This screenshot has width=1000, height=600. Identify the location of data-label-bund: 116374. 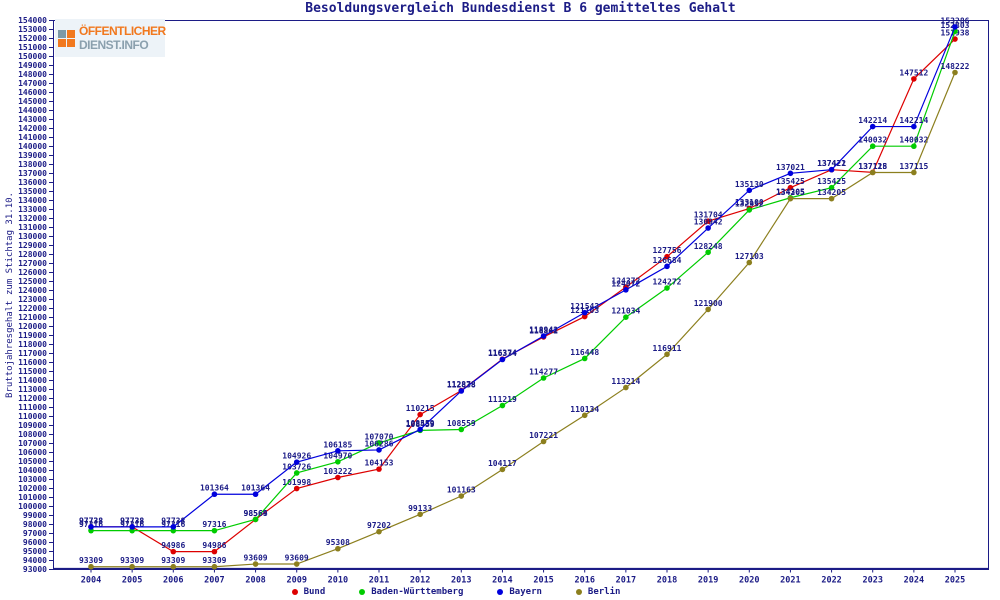
(502, 353).